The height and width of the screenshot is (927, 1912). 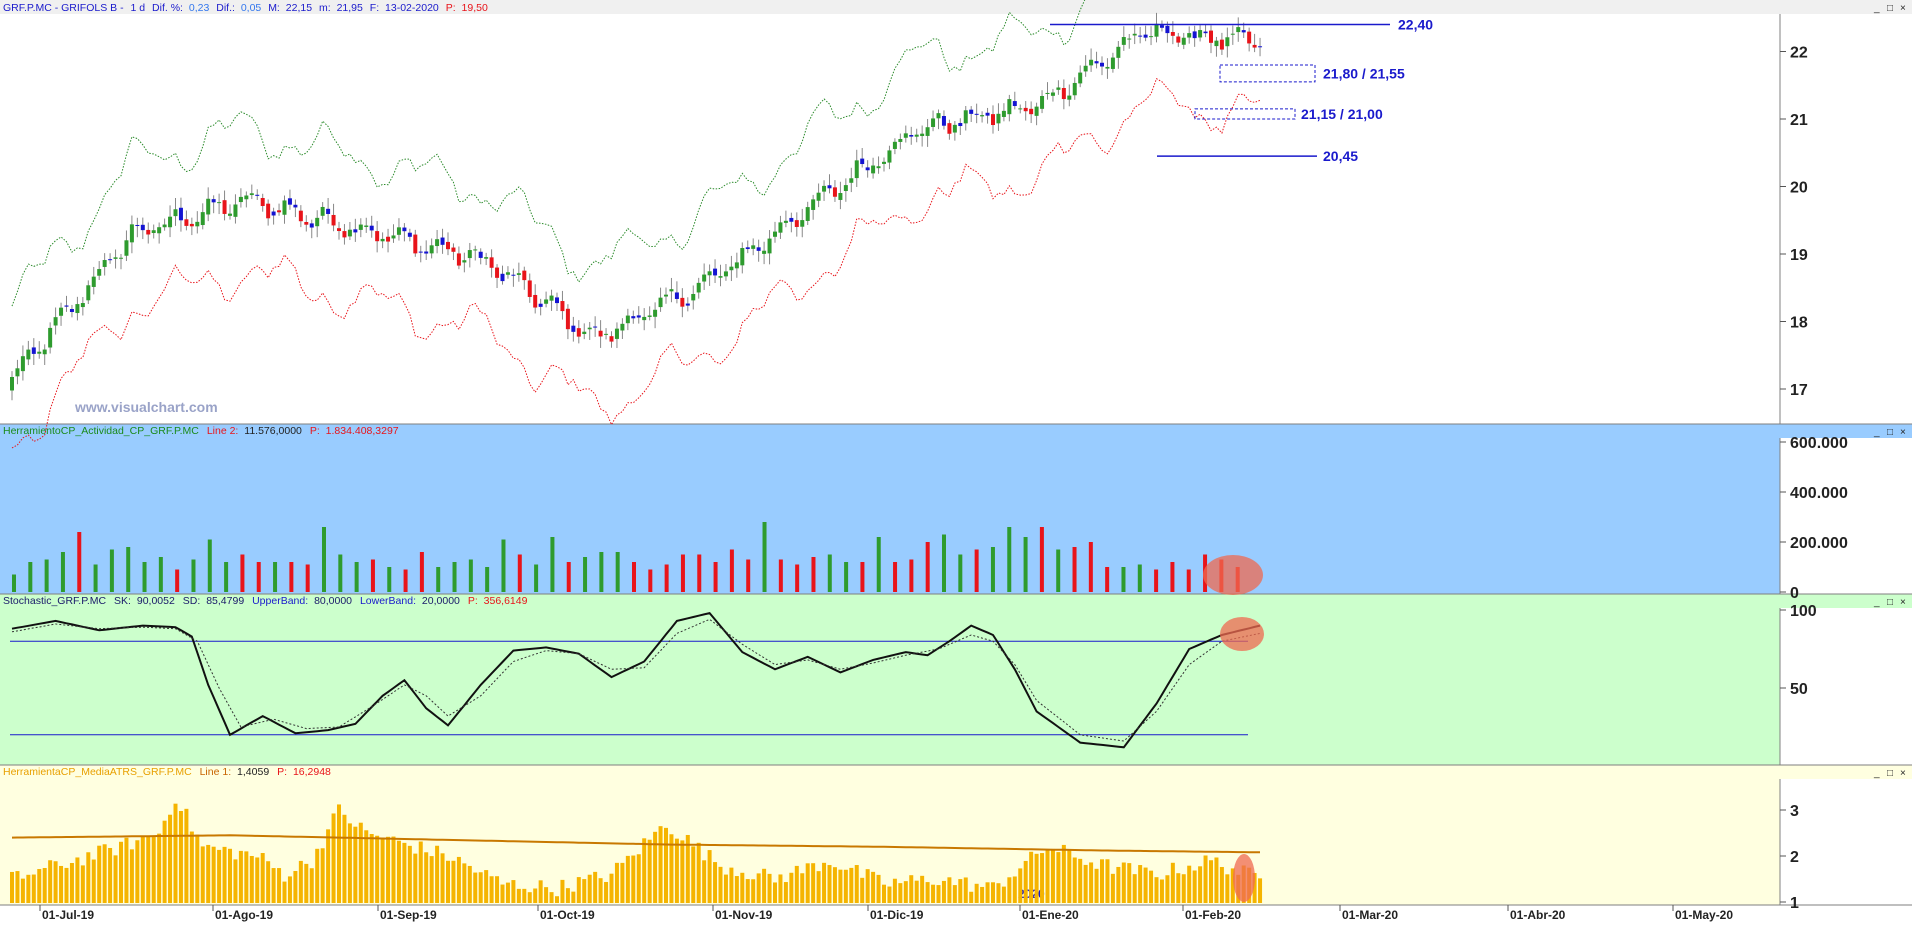 I want to click on atr-p-label: P:, so click(x=282, y=772).